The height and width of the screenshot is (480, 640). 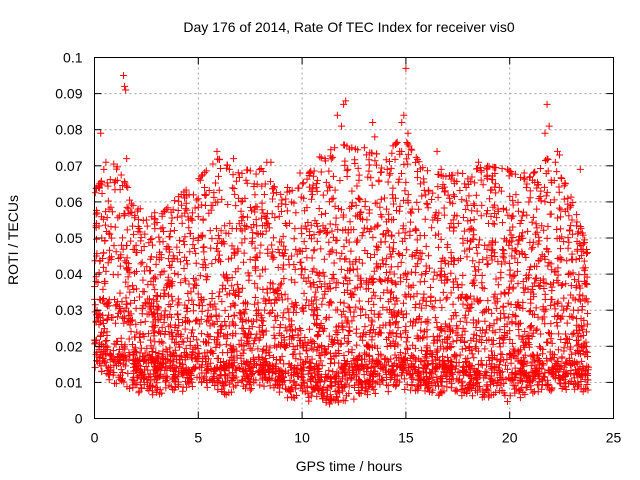 I want to click on y-tick-label: 0.03, so click(x=68, y=310).